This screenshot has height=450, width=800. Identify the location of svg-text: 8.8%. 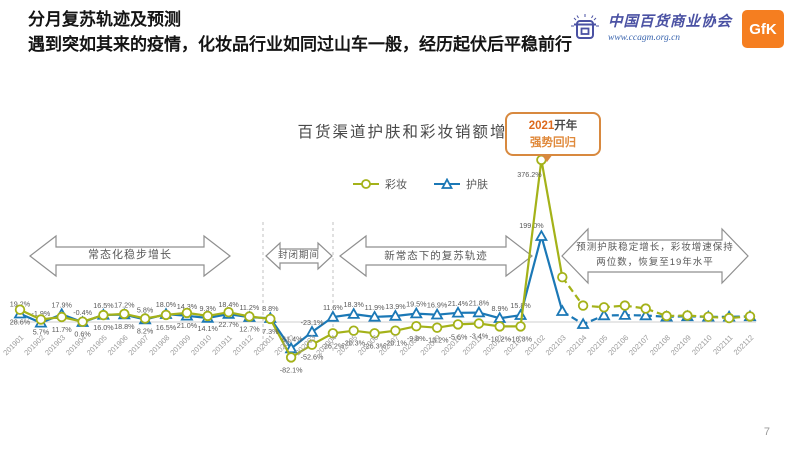
(270, 308).